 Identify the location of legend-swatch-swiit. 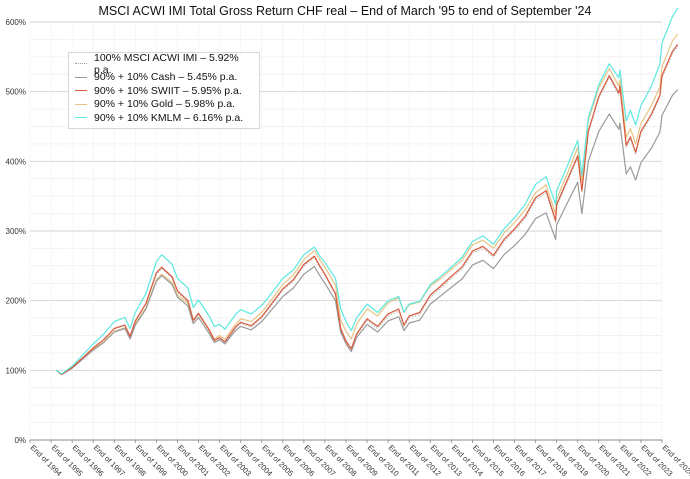
(81, 91).